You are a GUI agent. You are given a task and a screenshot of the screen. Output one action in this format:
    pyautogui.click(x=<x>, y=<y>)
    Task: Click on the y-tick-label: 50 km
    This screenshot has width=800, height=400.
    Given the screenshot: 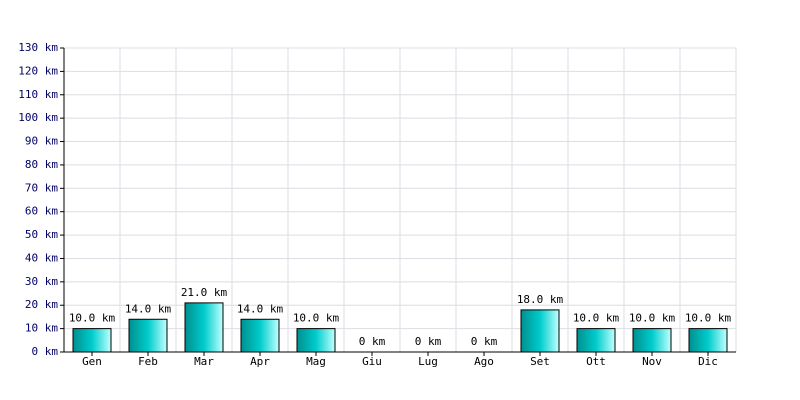 What is the action you would take?
    pyautogui.click(x=41, y=234)
    